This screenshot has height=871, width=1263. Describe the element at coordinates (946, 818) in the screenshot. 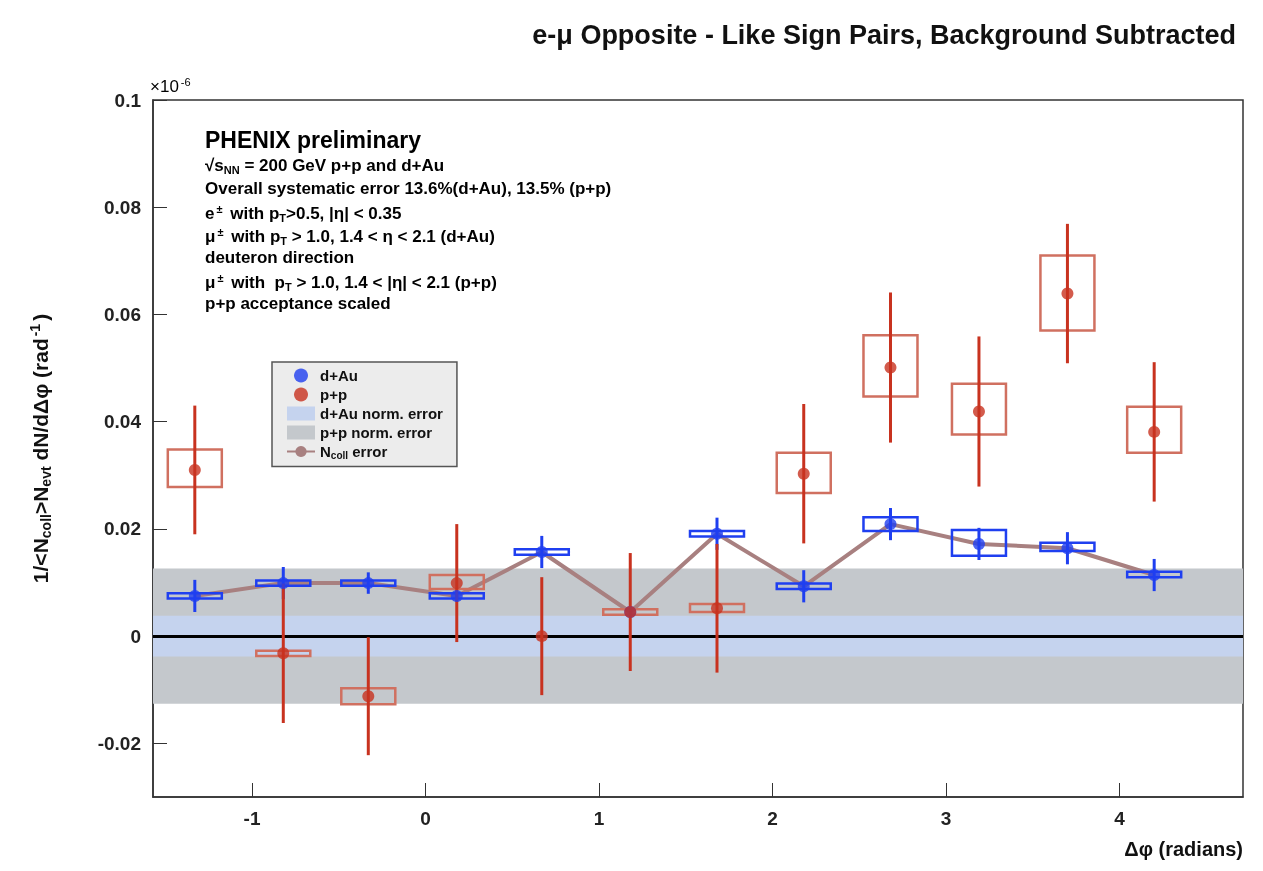

I see `x-tick-label: 3` at that location.